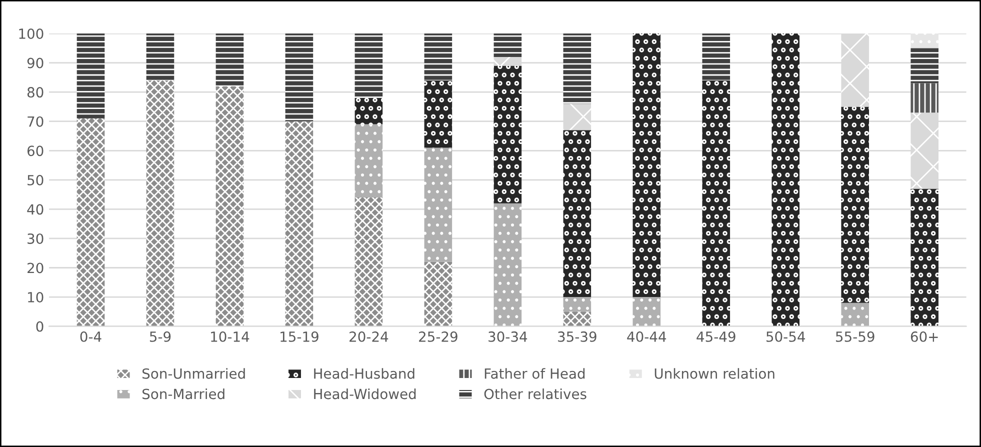  Describe the element at coordinates (508, 336) in the screenshot. I see `x-tick-label: 30-34` at that location.